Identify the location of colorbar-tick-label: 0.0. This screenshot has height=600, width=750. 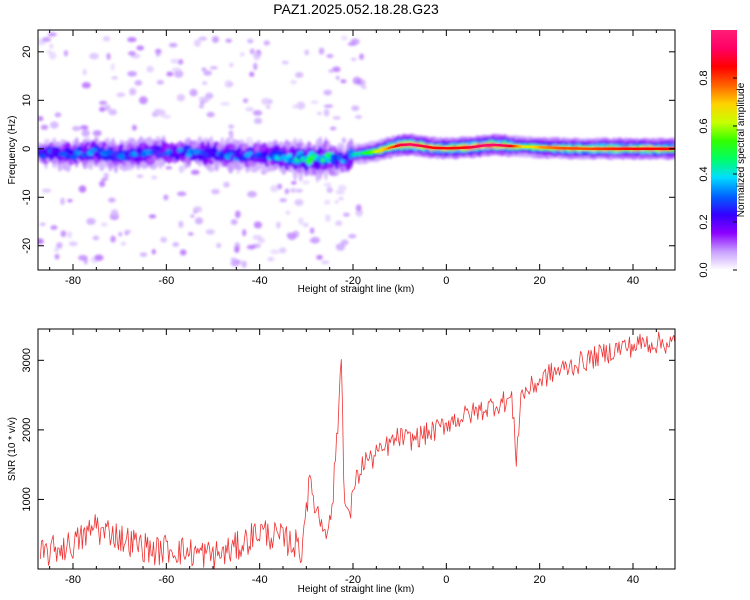
(704, 269).